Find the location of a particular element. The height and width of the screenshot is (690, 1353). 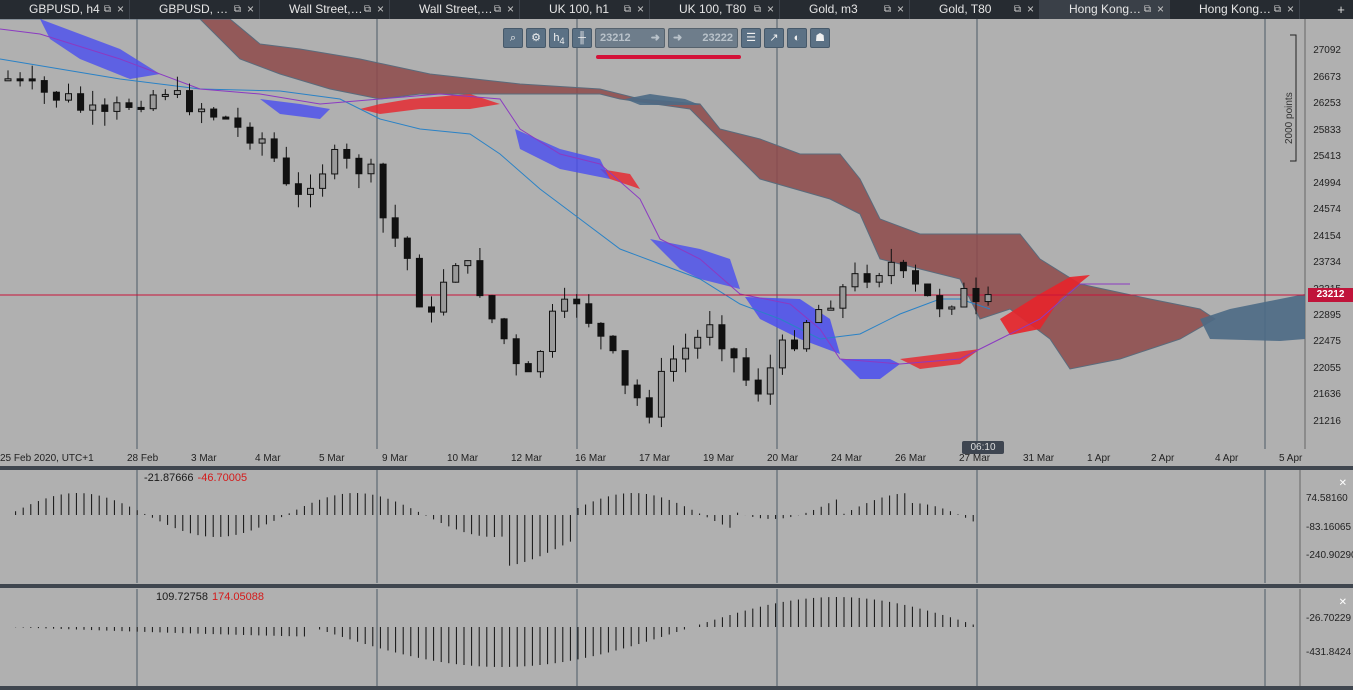

price-axis-label: 21216 is located at coordinates (1327, 421).